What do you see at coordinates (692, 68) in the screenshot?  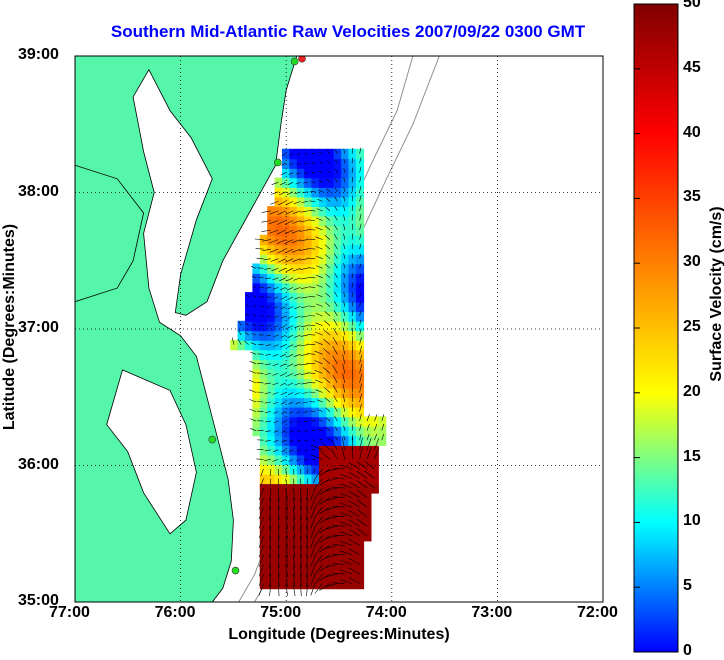 I see `colorbar-tick-label: 45` at bounding box center [692, 68].